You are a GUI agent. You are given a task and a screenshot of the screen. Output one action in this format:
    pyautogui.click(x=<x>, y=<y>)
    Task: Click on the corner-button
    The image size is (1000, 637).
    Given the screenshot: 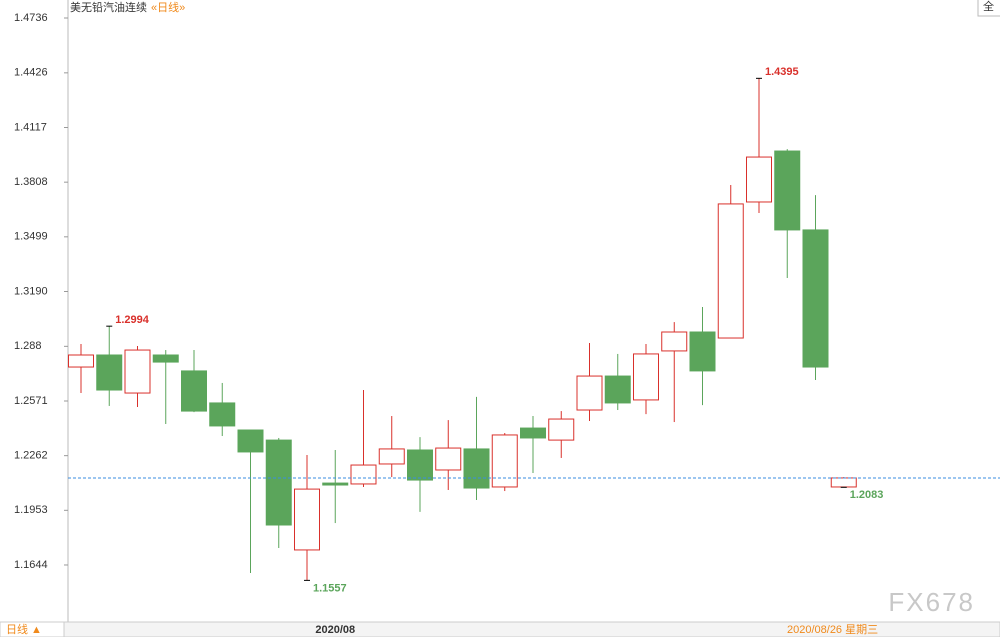 What is the action you would take?
    pyautogui.click(x=988, y=8)
    